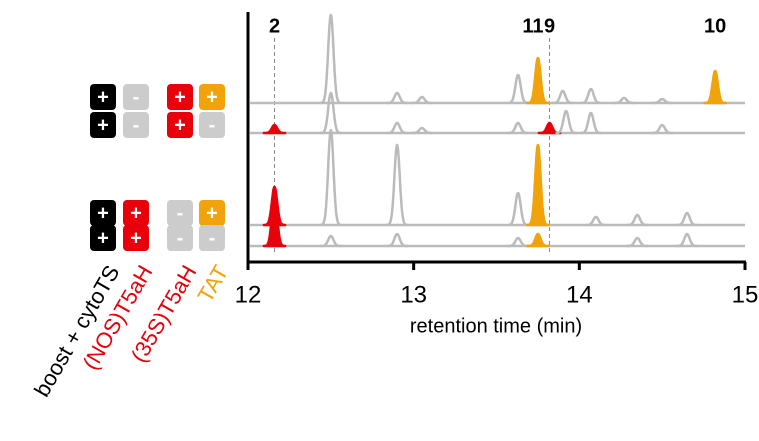 The height and width of the screenshot is (441, 759). I want to click on peak-label: 9, so click(549, 26).